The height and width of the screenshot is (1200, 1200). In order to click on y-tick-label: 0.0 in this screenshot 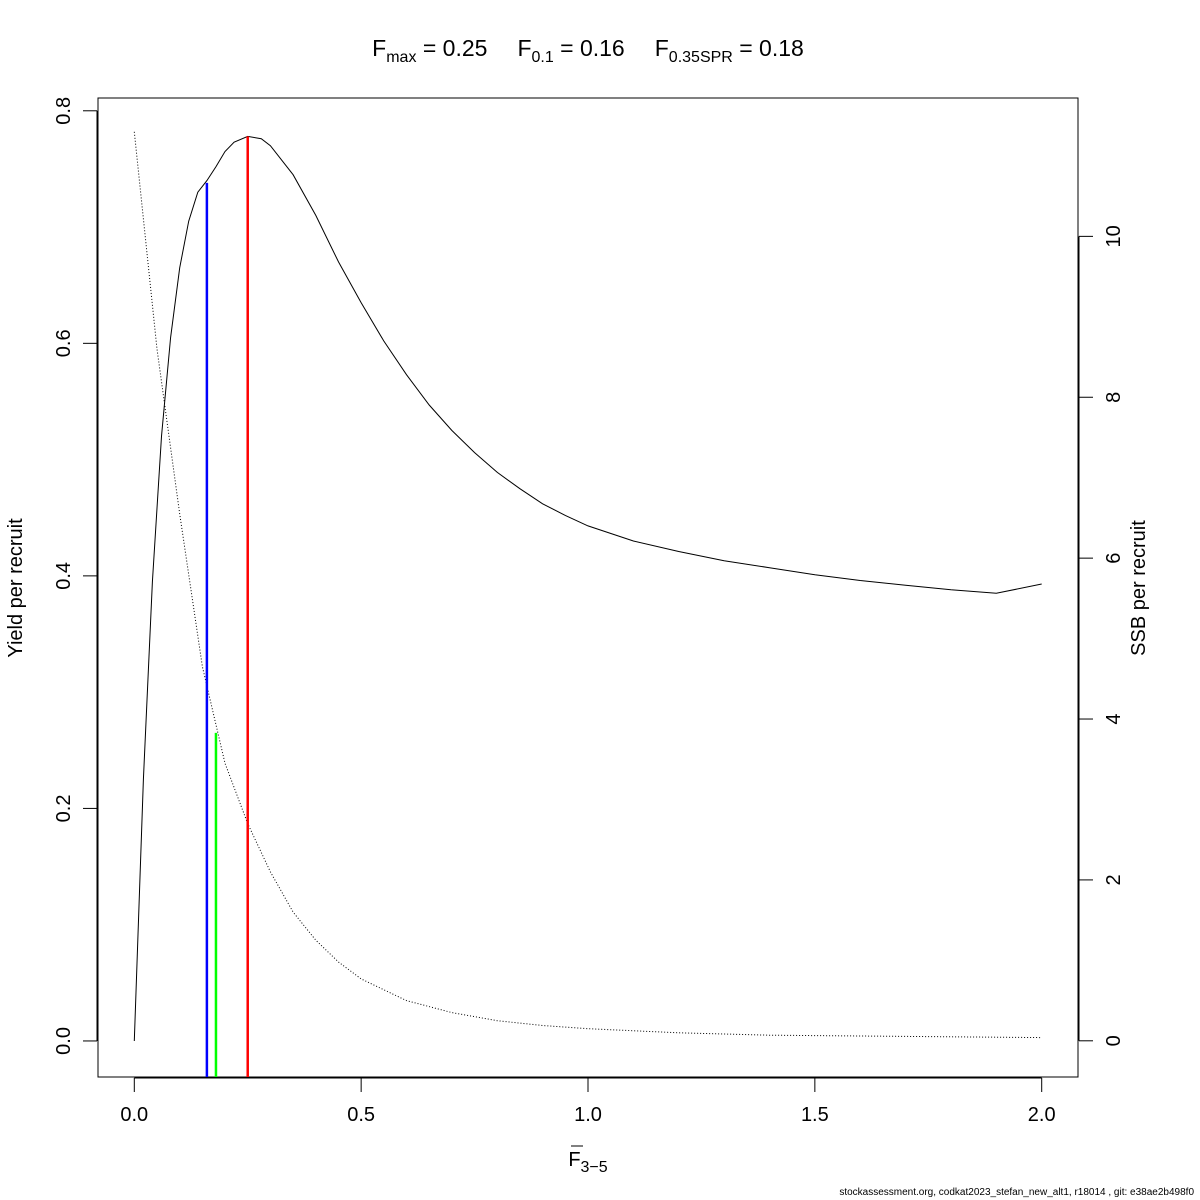, I will do `click(64, 1041)`.